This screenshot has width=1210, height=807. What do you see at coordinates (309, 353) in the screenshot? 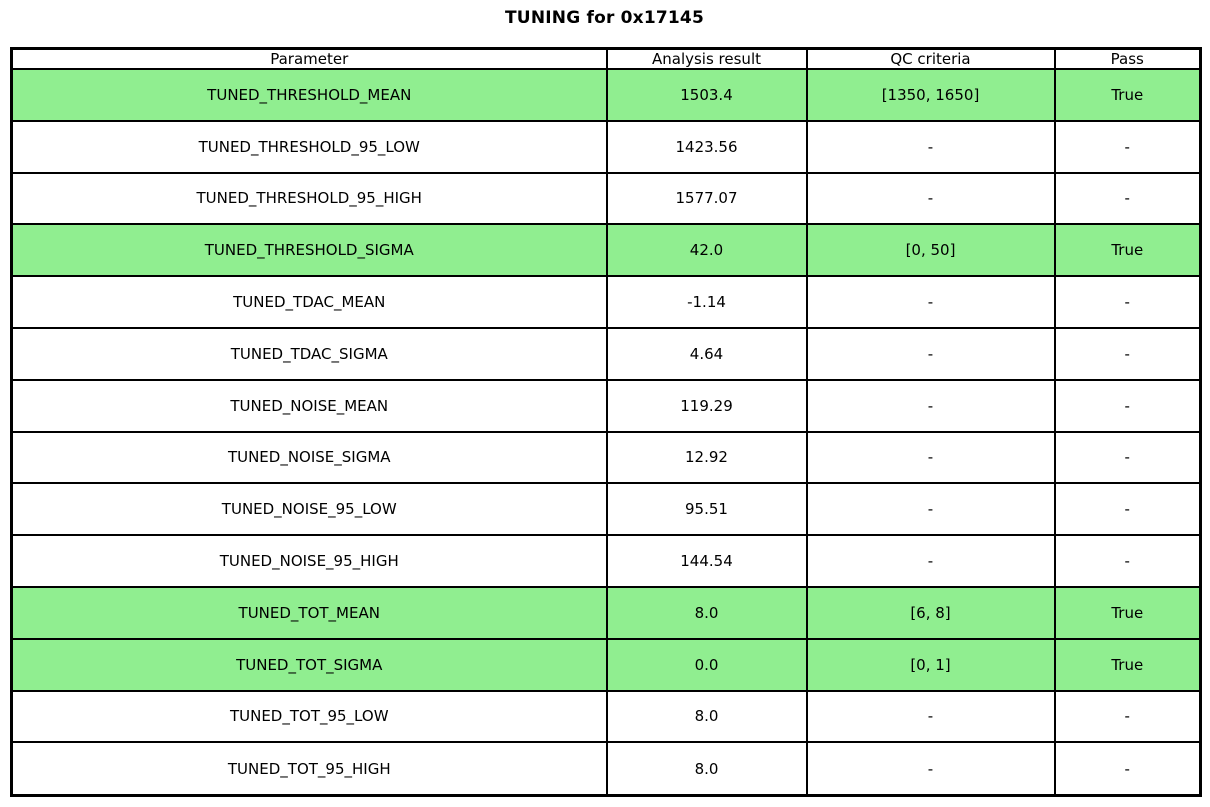
I see `parameter-cell: TUNED_TDAC_SIGMA` at bounding box center [309, 353].